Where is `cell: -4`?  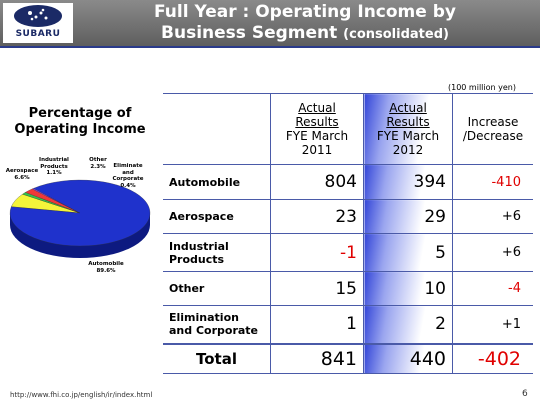
cell: -4 is located at coordinates (492, 288).